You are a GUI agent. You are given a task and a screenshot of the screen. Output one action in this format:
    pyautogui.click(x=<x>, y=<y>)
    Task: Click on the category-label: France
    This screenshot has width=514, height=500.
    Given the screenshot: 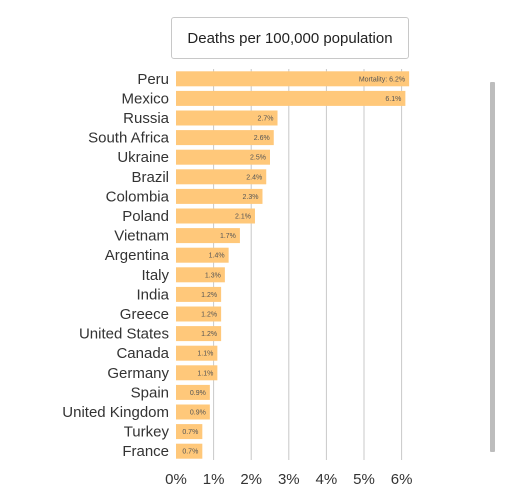 What is the action you would take?
    pyautogui.click(x=145, y=451)
    